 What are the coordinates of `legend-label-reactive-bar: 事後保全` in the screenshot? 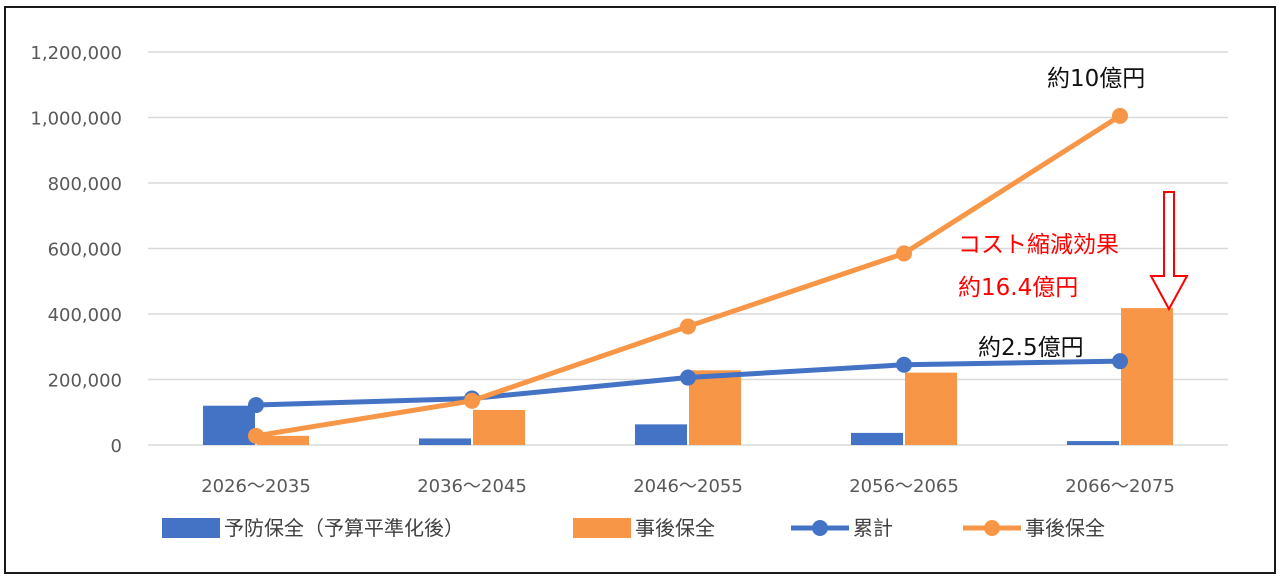 It's located at (675, 528).